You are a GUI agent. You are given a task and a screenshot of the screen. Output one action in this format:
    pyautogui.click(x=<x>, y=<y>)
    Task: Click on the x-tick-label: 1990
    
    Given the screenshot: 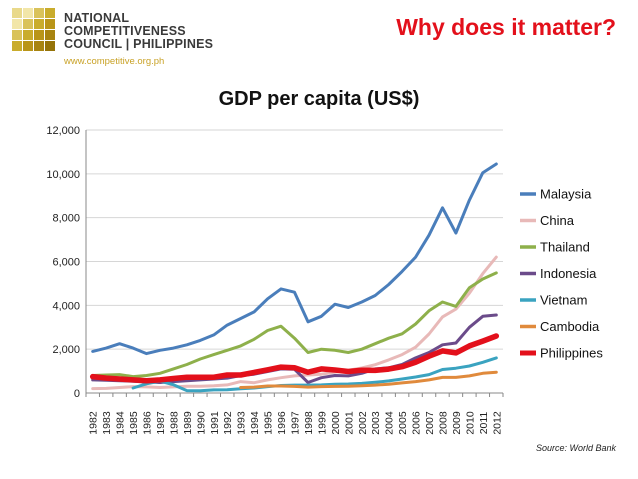 What is the action you would take?
    pyautogui.click(x=201, y=423)
    